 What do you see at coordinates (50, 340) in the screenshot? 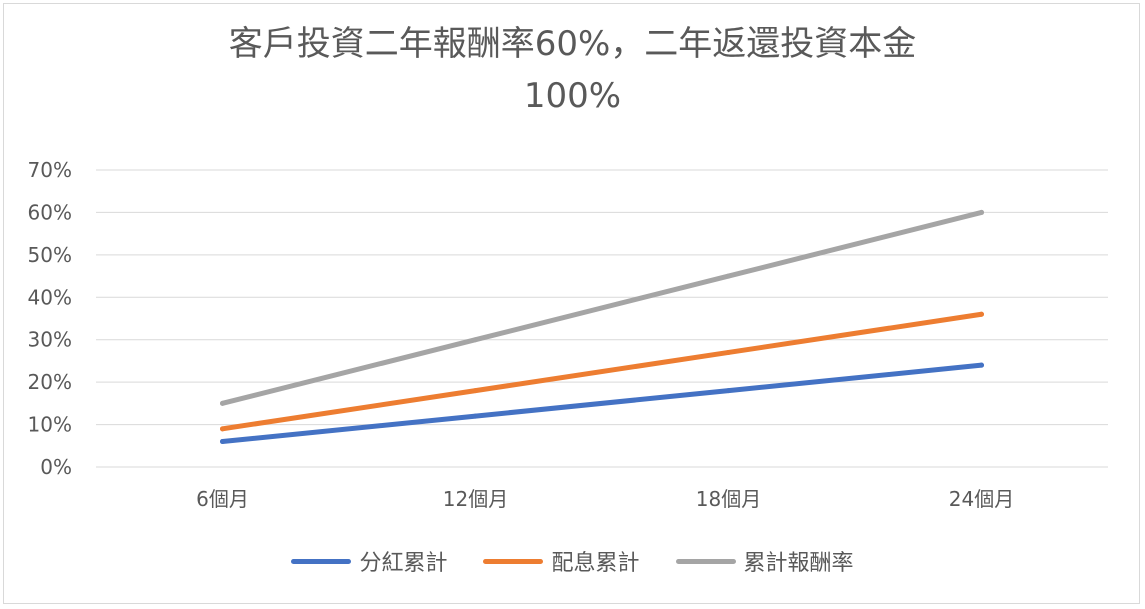
I see `y-tick-label: 30%` at bounding box center [50, 340].